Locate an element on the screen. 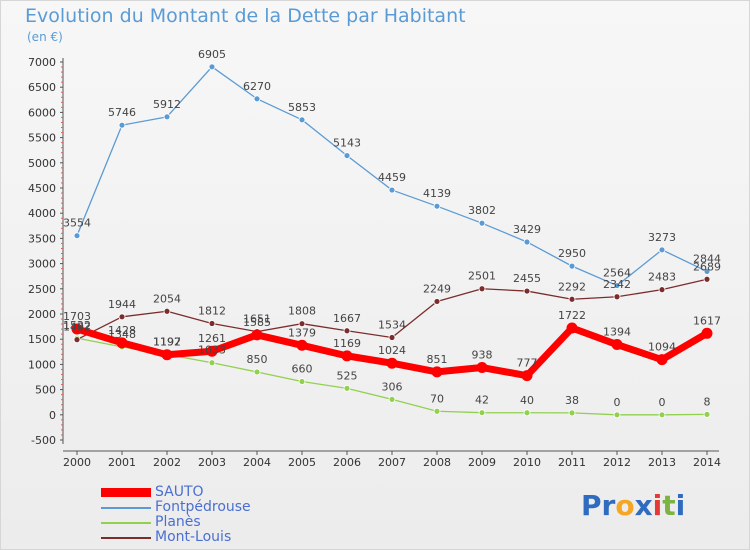  y-tick-label: 3000 is located at coordinates (42, 264).